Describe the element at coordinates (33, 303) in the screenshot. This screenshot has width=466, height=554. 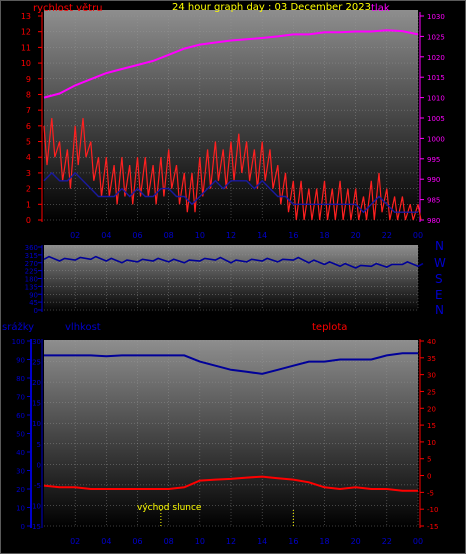
I see `tick-label: 45` at that location.